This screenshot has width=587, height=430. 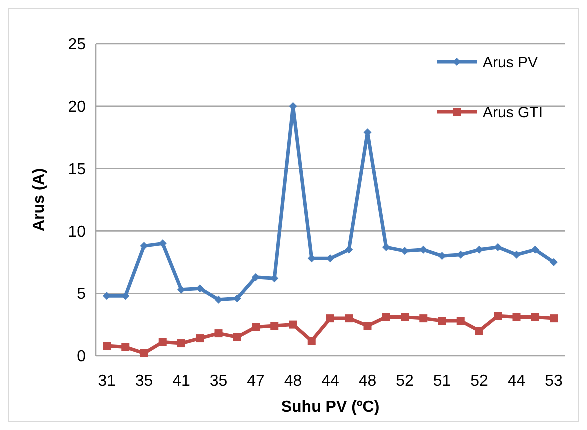 I want to click on x-tick-label: 41, so click(x=181, y=381).